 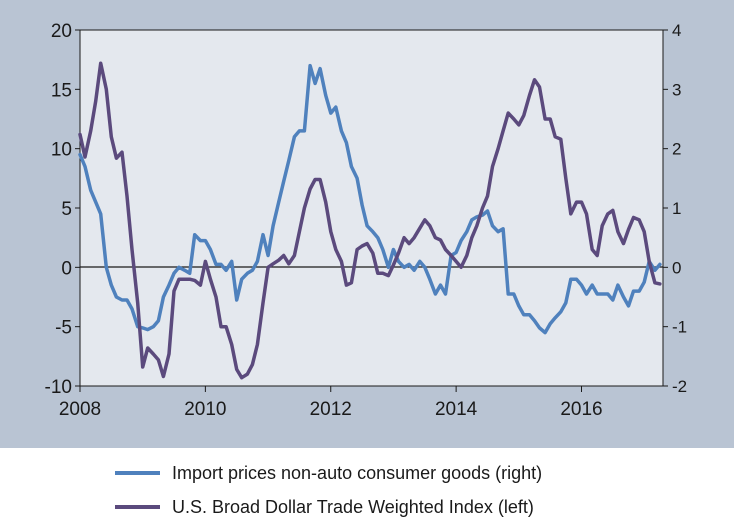 What do you see at coordinates (676, 267) in the screenshot?
I see `right-tick-label: 0` at bounding box center [676, 267].